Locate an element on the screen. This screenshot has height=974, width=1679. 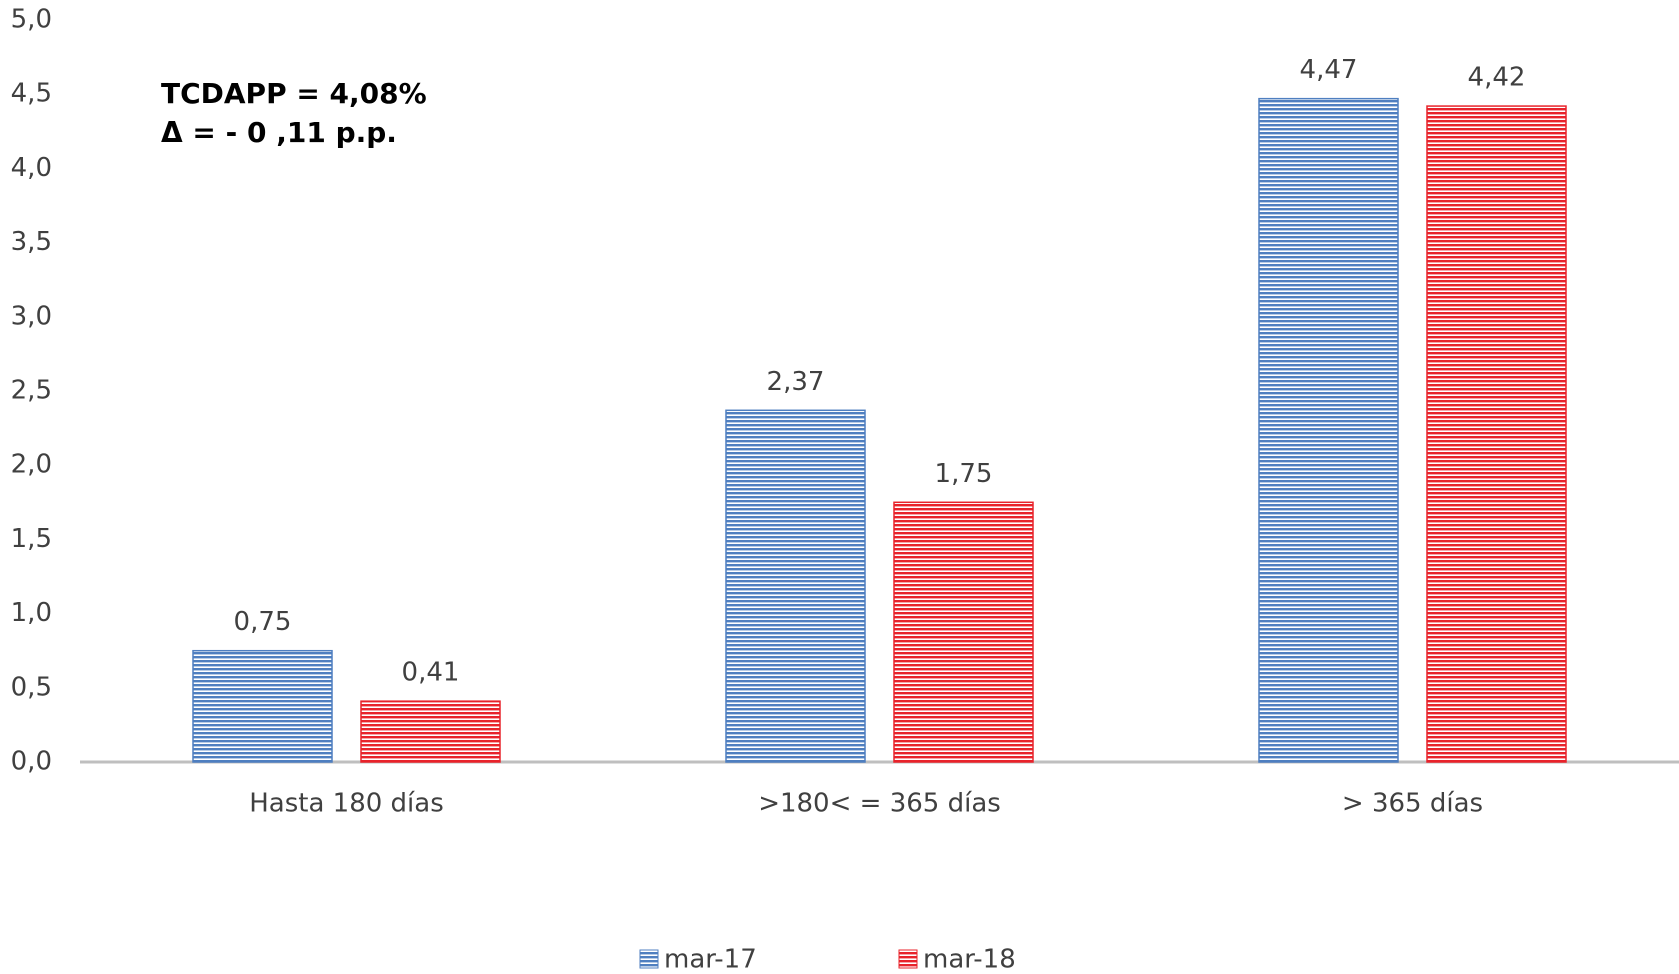
y-tick-label: 5,0 is located at coordinates (31, 20).